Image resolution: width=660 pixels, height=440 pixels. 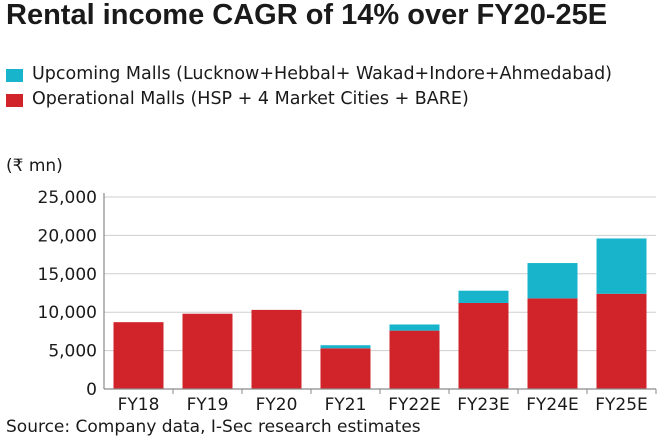 I want to click on y-tick-label: 20,000, so click(x=67, y=236).